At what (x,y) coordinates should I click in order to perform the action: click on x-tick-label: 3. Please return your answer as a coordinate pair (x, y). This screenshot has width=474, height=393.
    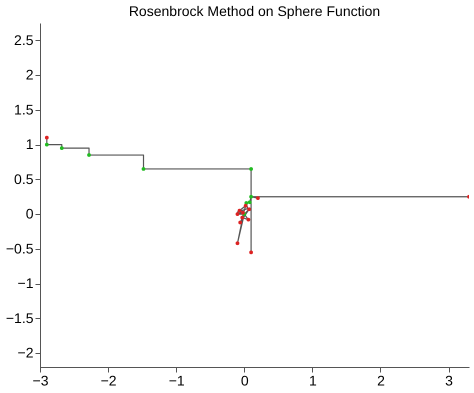
    Looking at the image, I should click on (449, 380).